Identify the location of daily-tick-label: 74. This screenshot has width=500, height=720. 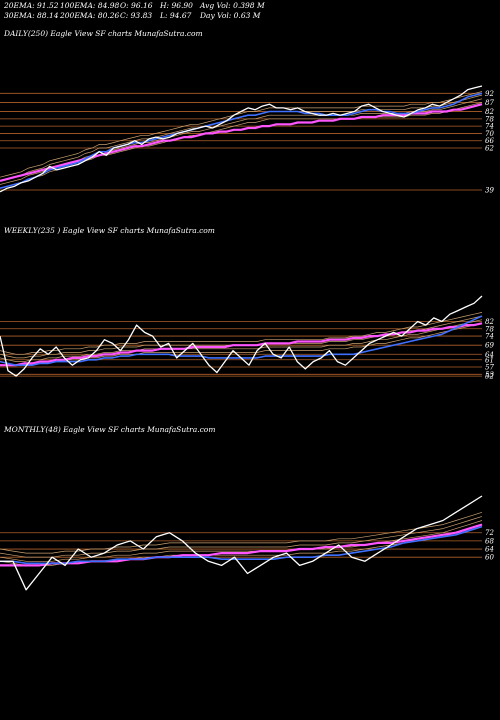
(489, 127).